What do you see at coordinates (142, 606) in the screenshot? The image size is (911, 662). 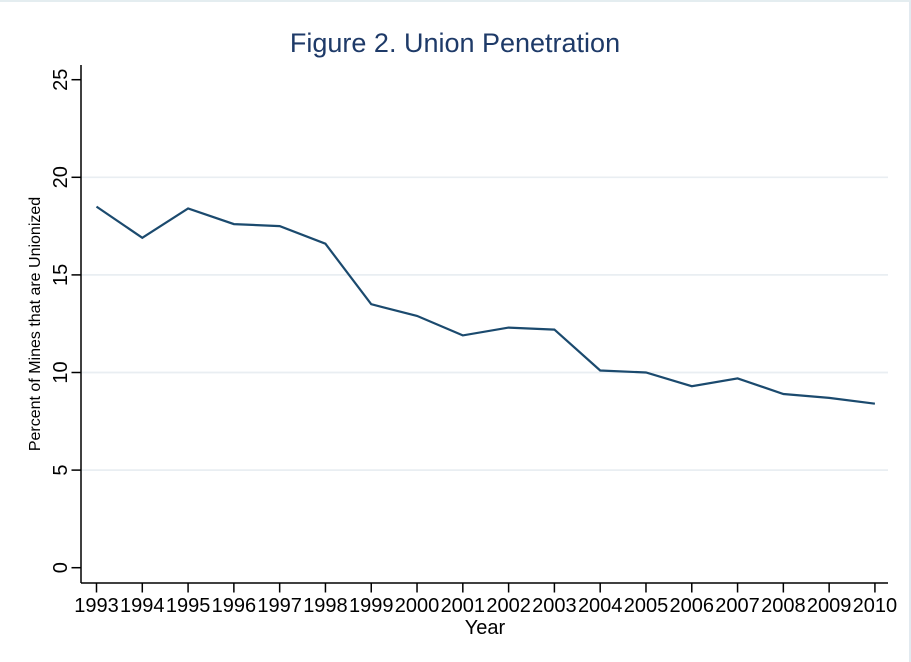 I see `x-tick-label-1994: 1994` at bounding box center [142, 606].